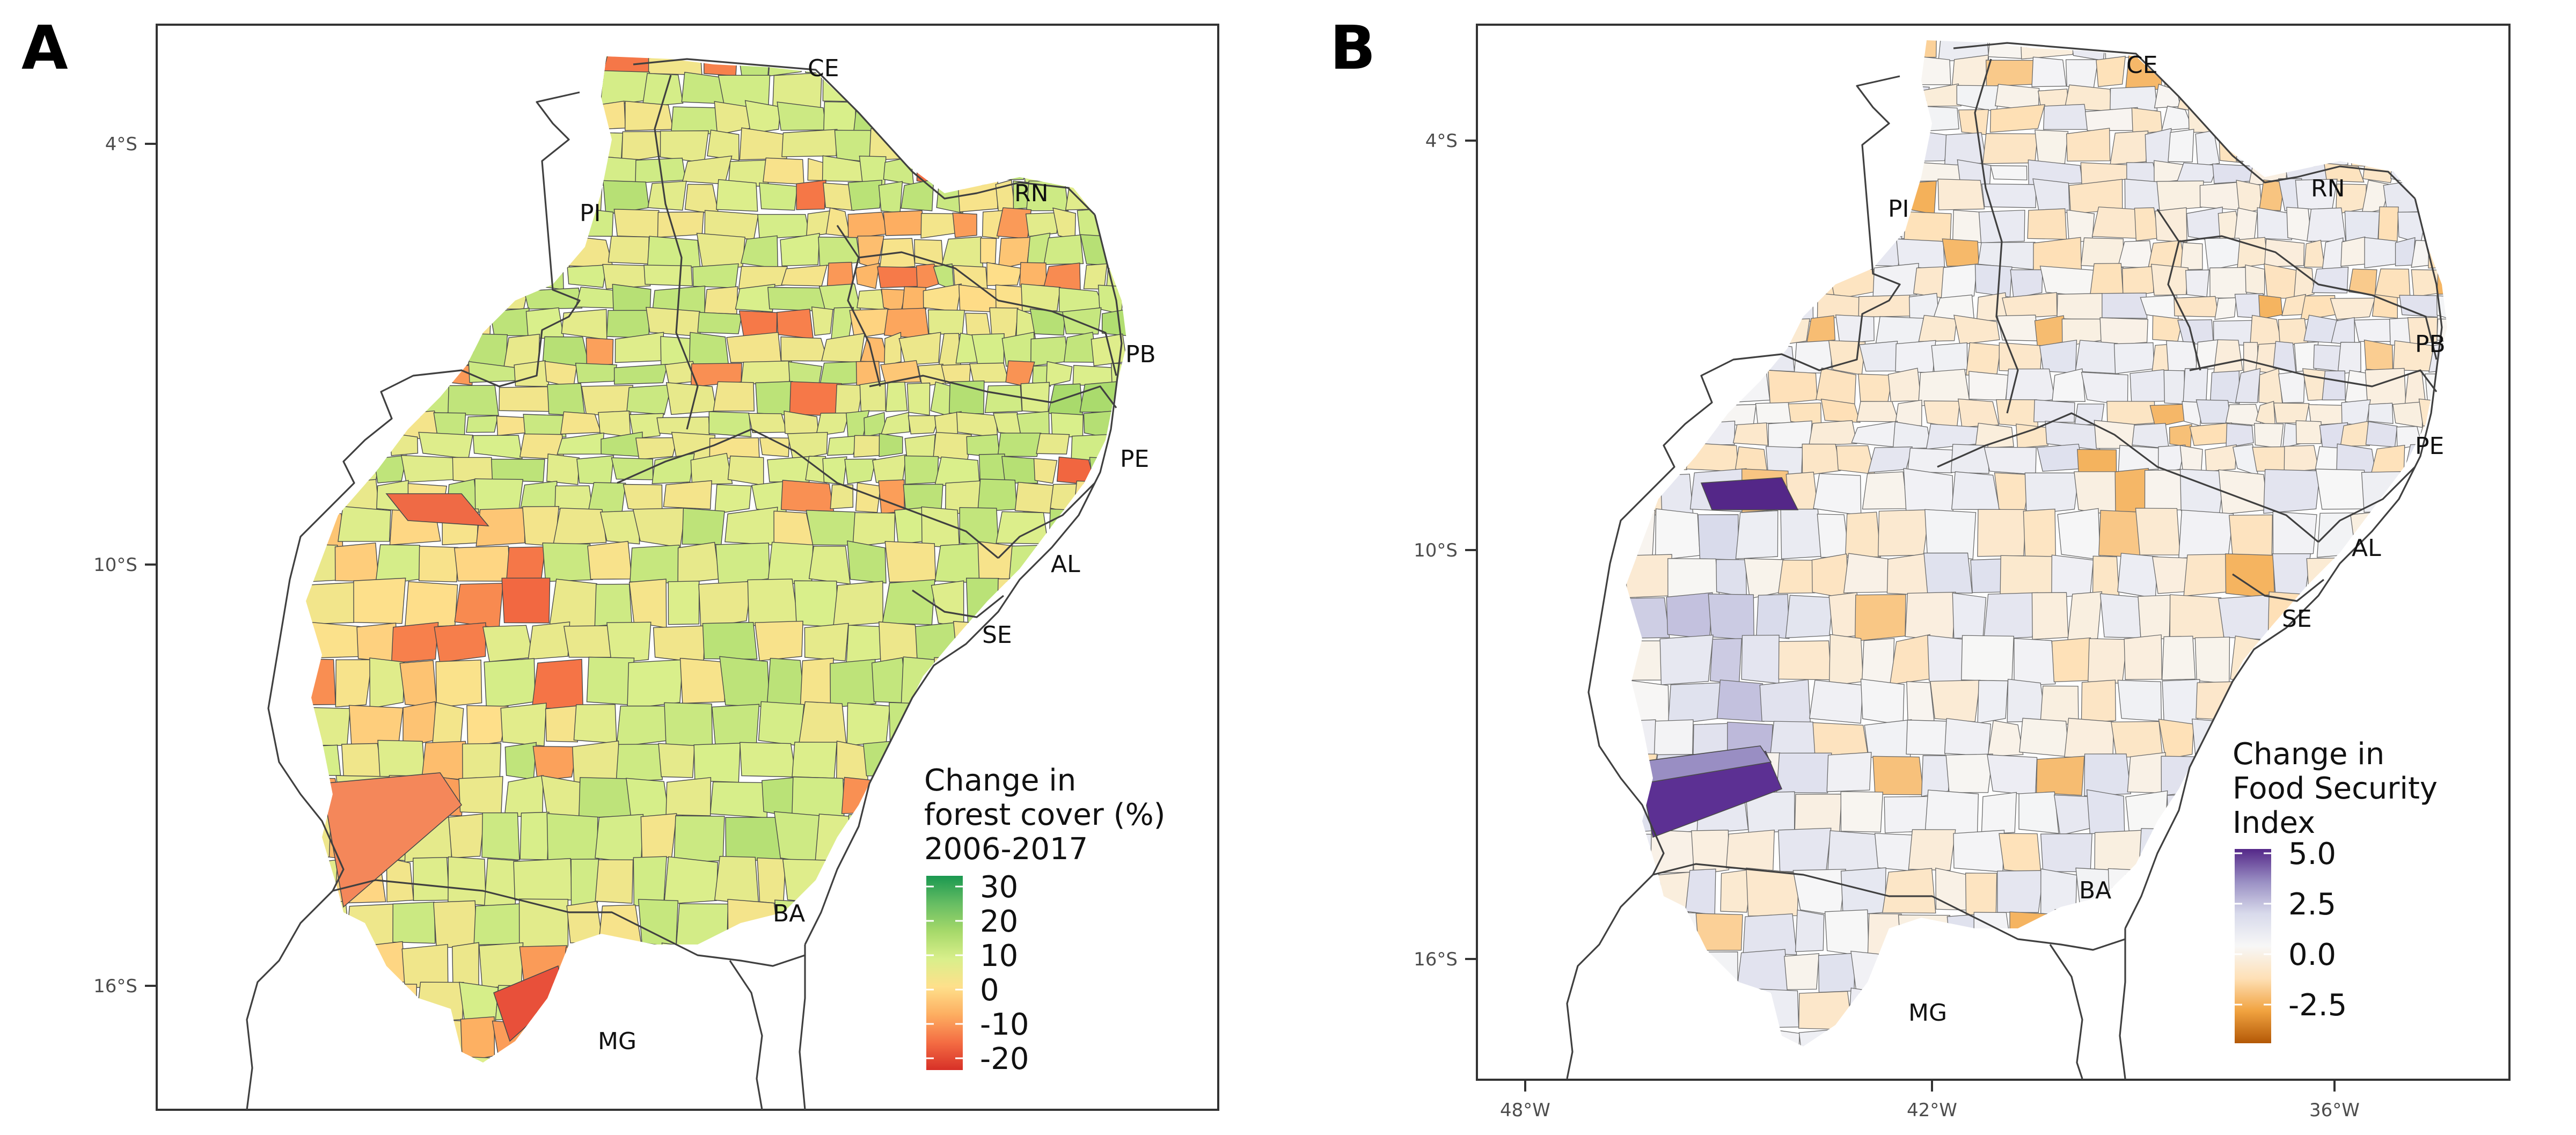 The width and height of the screenshot is (2576, 1135). I want to click on lat-label-b-16s: 16°S, so click(1436, 960).